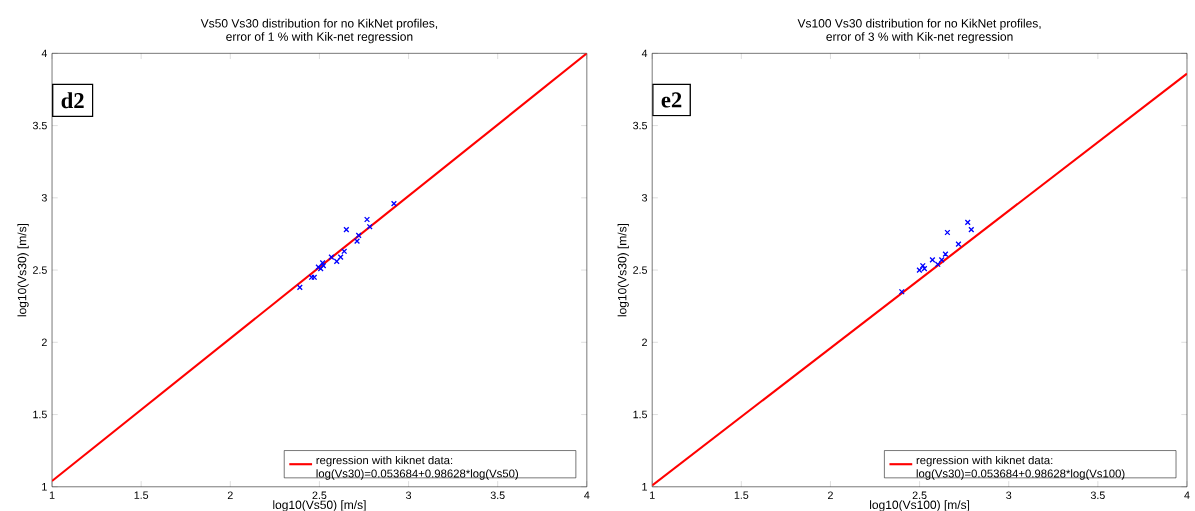 The image size is (1195, 511). What do you see at coordinates (920, 505) in the screenshot?
I see `x-axis-title: log10(Vs100) [m/s]` at bounding box center [920, 505].